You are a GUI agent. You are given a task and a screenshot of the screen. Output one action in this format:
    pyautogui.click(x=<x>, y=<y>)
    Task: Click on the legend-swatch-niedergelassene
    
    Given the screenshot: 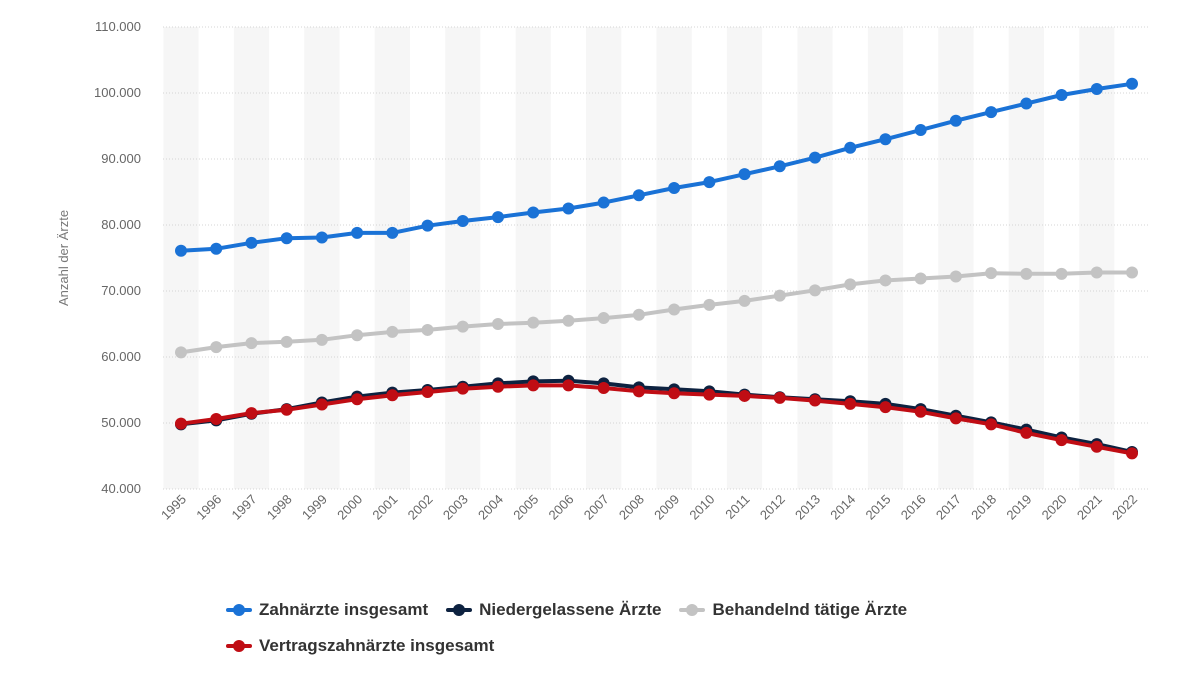 What is the action you would take?
    pyautogui.click(x=459, y=610)
    